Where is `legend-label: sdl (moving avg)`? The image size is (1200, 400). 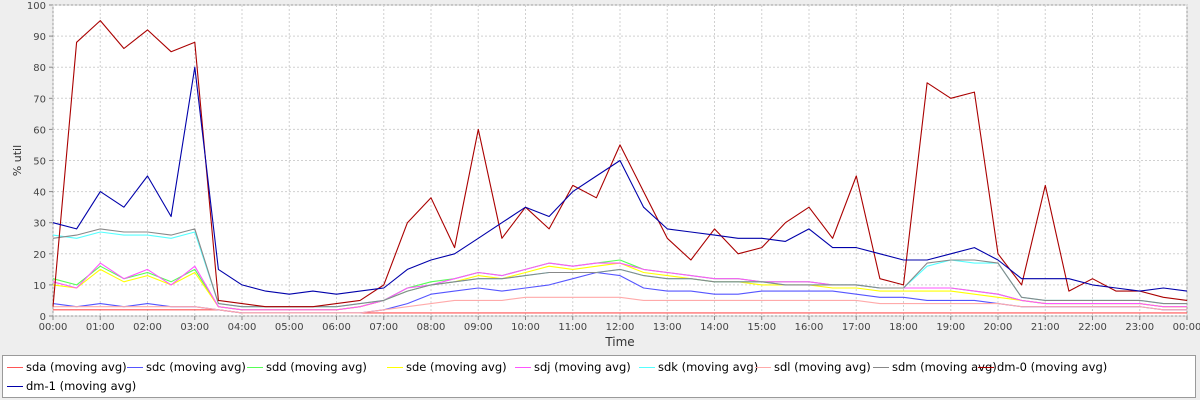 legend-label: sdl (moving avg) is located at coordinates (822, 367).